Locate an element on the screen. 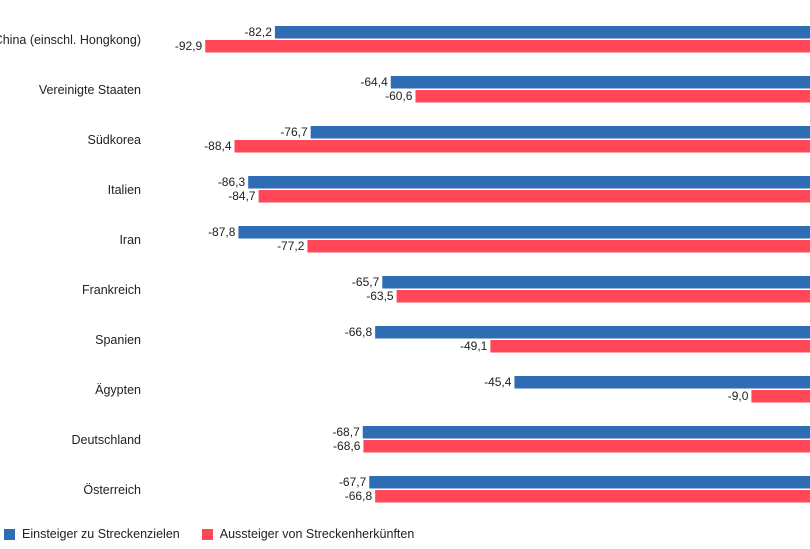  data-label-einsteiger-italien: -86,3 is located at coordinates (232, 182).